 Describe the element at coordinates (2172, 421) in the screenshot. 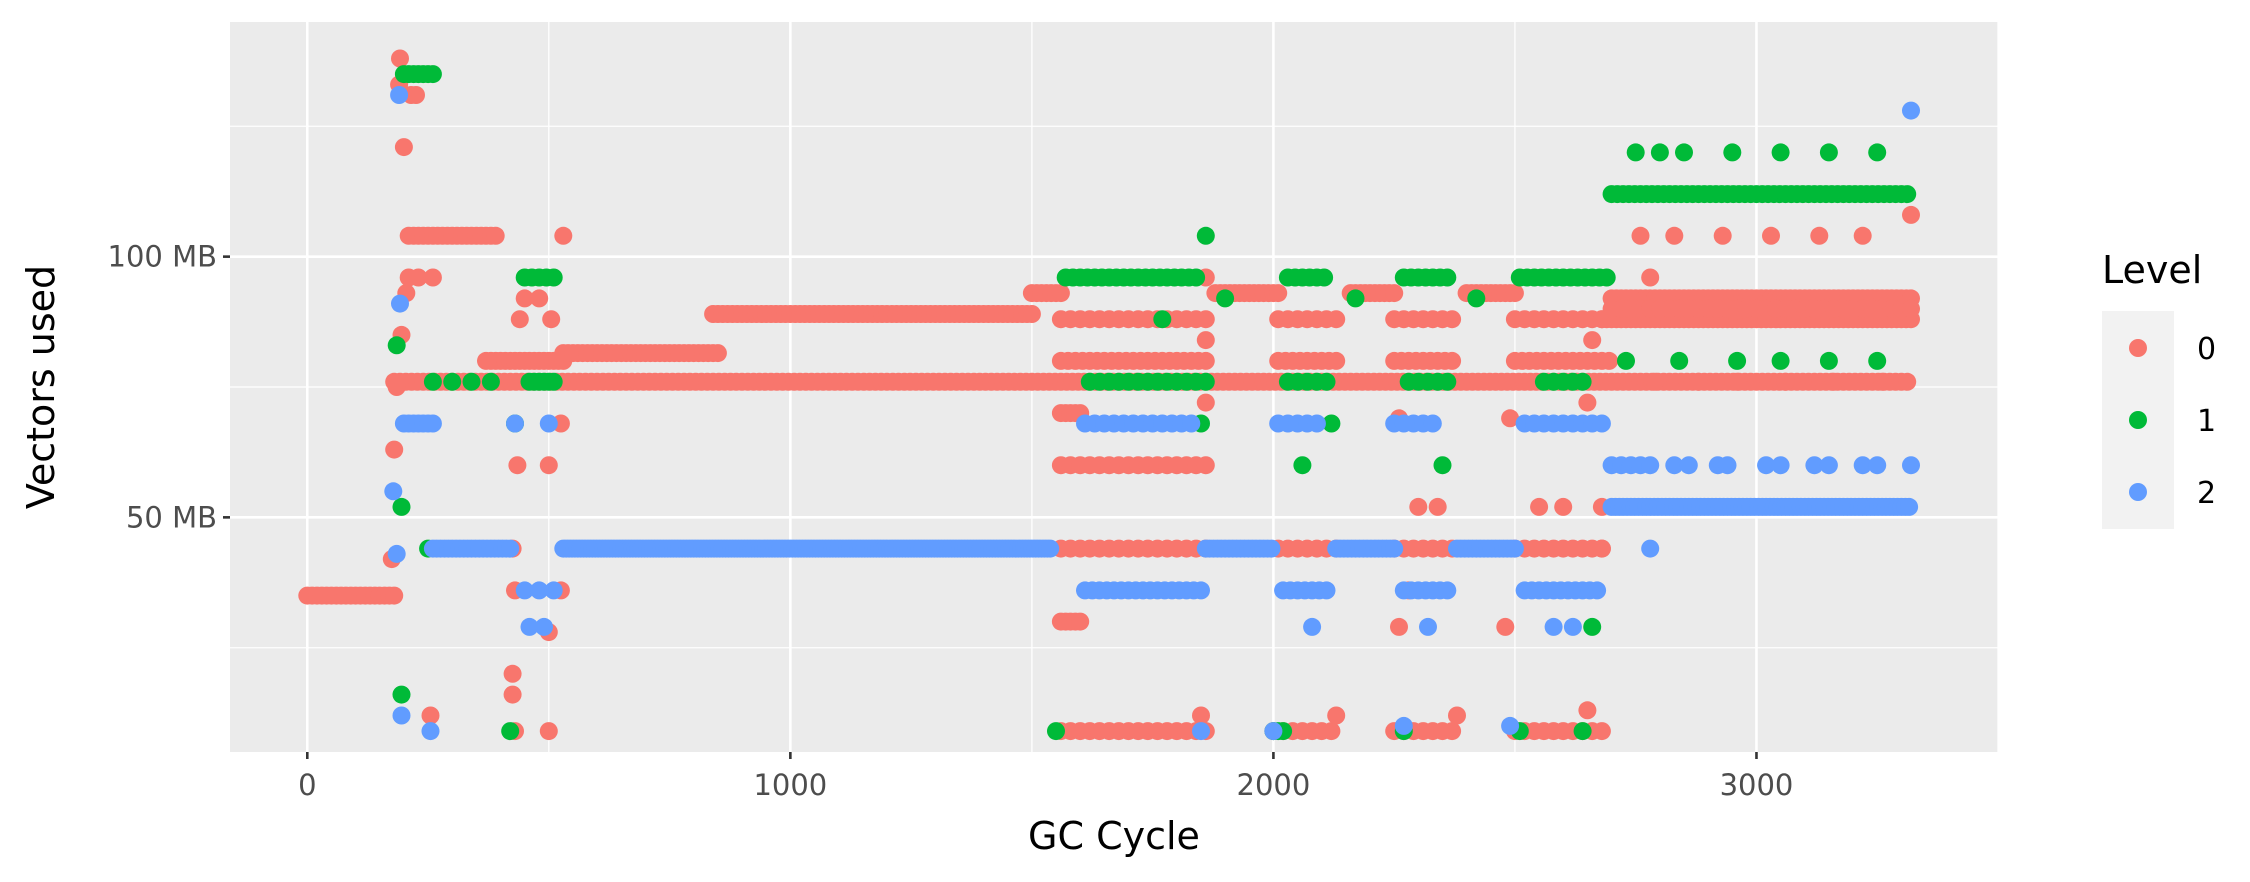

I see `legend-items: 0 1 2` at that location.